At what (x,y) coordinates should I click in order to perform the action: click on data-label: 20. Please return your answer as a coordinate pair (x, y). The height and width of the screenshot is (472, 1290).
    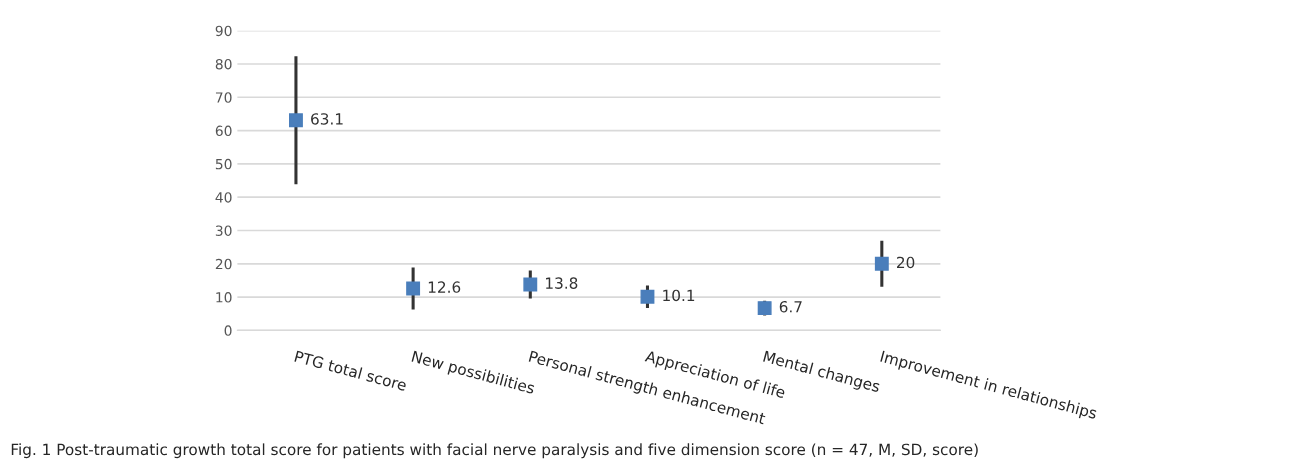
    Looking at the image, I should click on (906, 262).